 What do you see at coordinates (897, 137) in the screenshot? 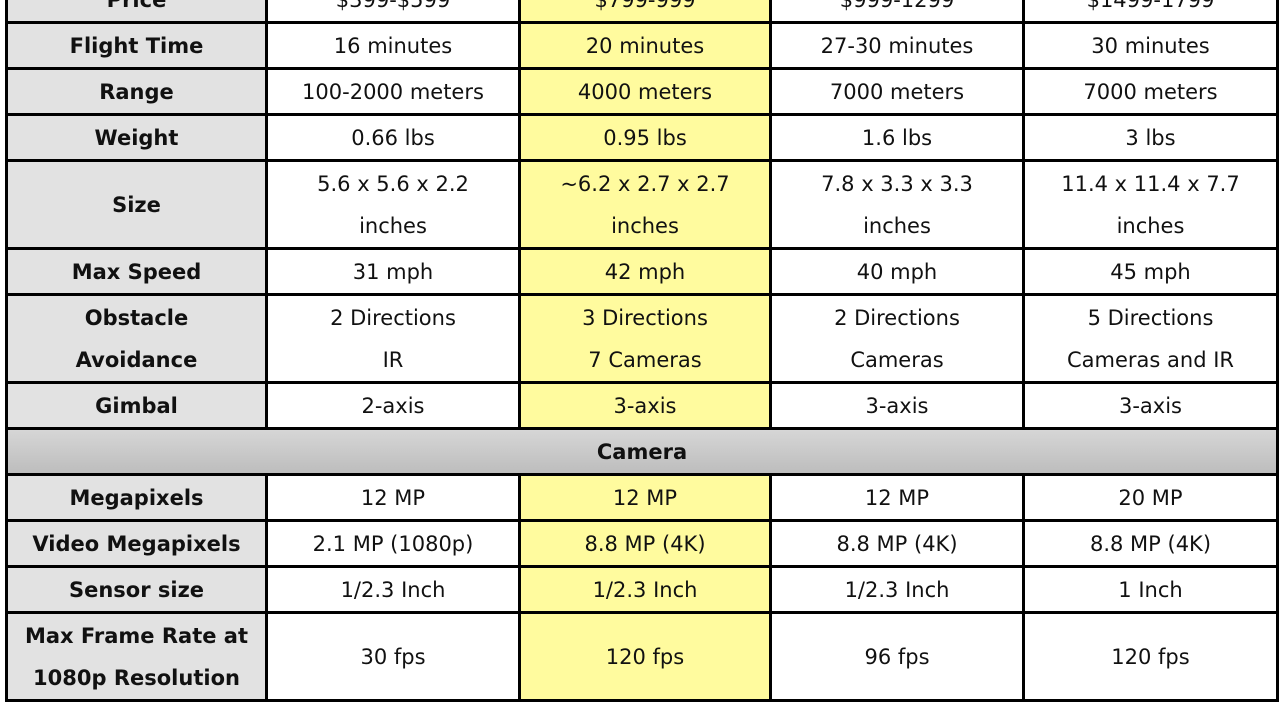
I see `table-cell: 1.6 lbs` at bounding box center [897, 137].